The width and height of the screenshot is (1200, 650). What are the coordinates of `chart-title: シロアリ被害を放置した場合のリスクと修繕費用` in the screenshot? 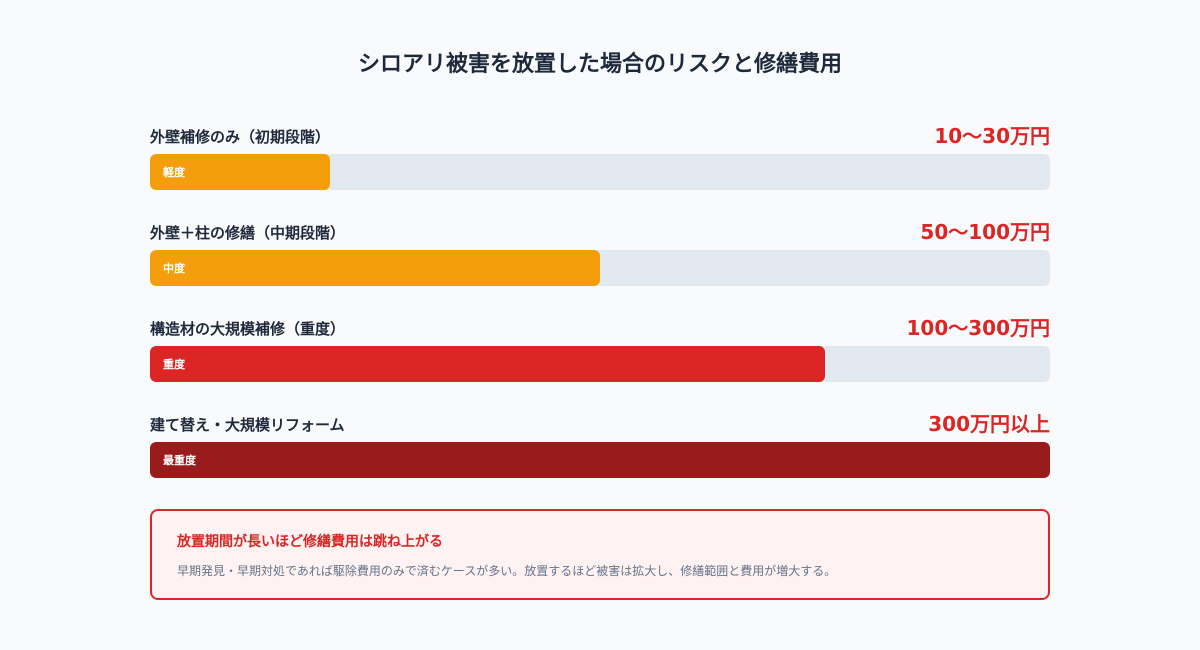 It's located at (599, 64).